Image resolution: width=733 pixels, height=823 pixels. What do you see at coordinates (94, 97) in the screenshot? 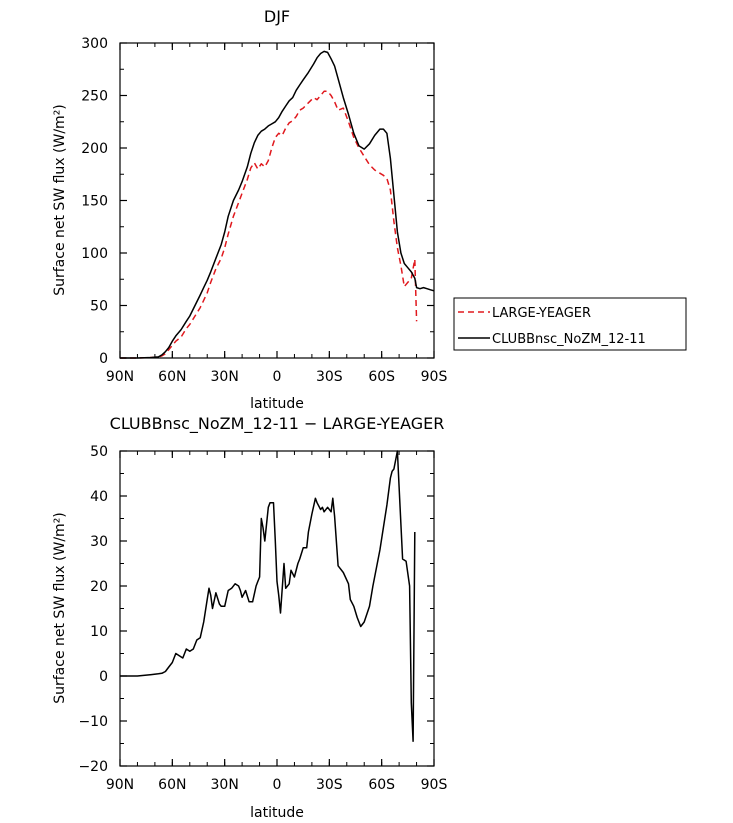
I see `y-tick-label: 250` at bounding box center [94, 97].